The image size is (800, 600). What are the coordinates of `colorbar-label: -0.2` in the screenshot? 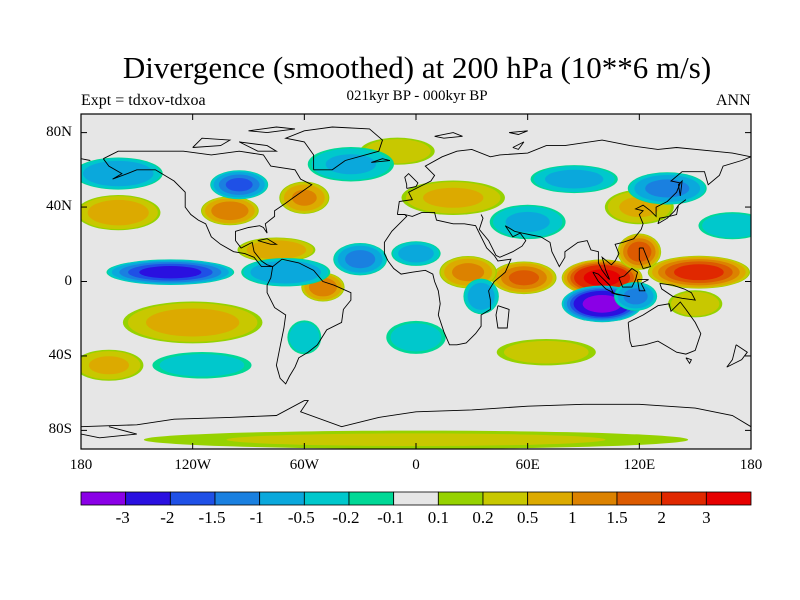 It's located at (346, 517).